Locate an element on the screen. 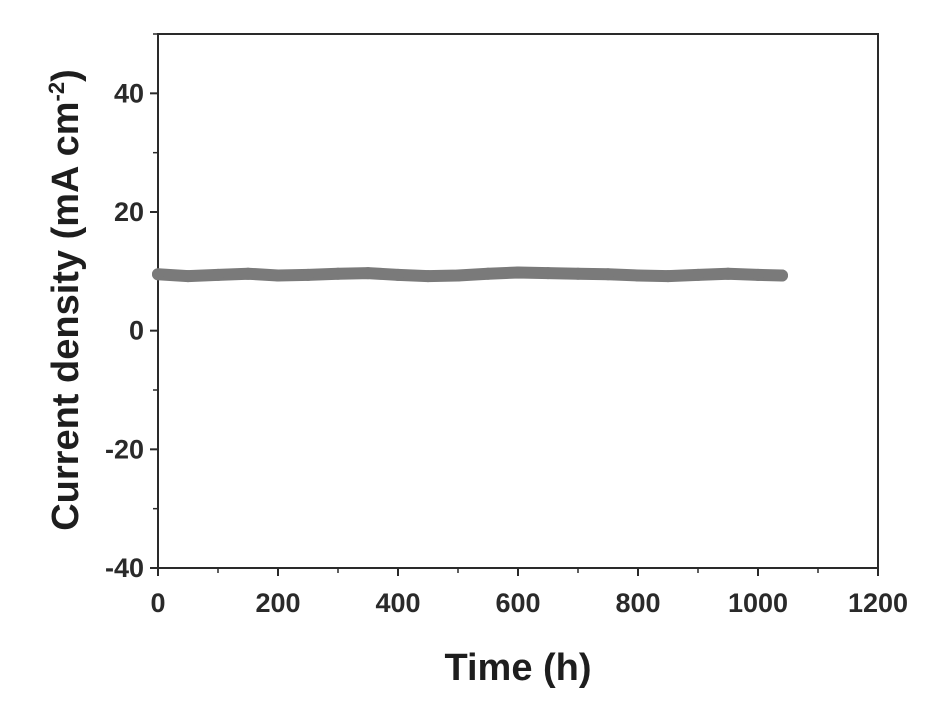  x-tick-label: 200 is located at coordinates (277, 603).